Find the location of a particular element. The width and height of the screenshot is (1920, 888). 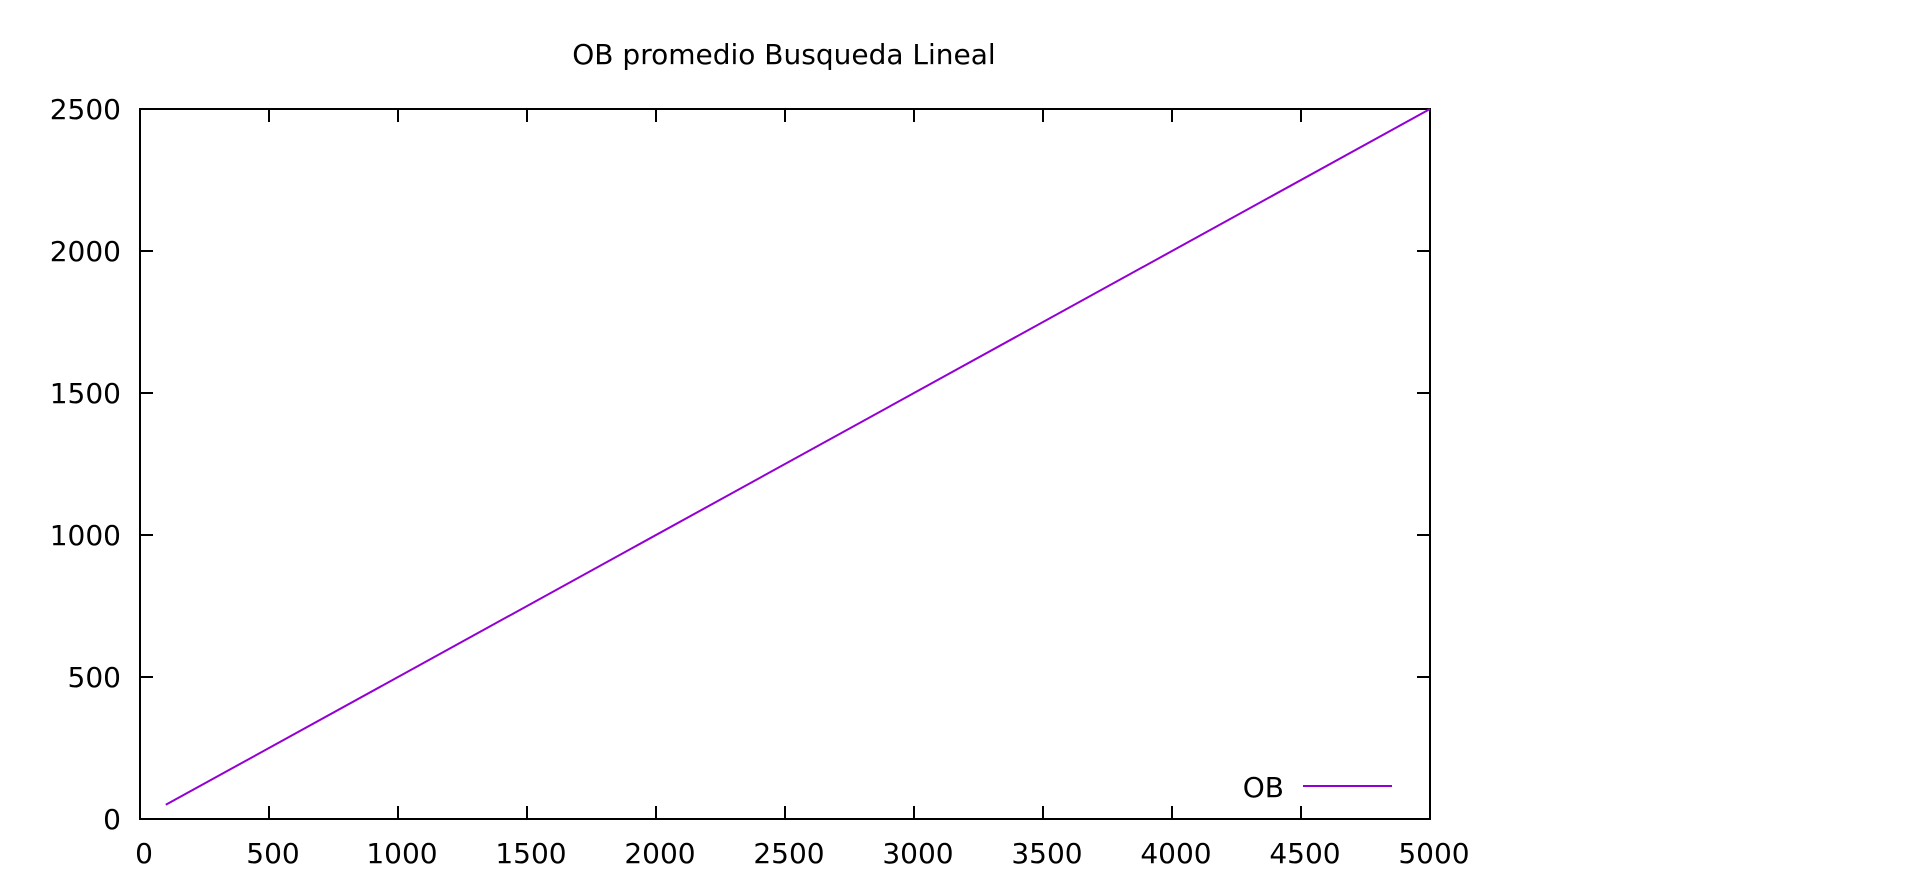

x-tick-label: 2500 is located at coordinates (788, 853).